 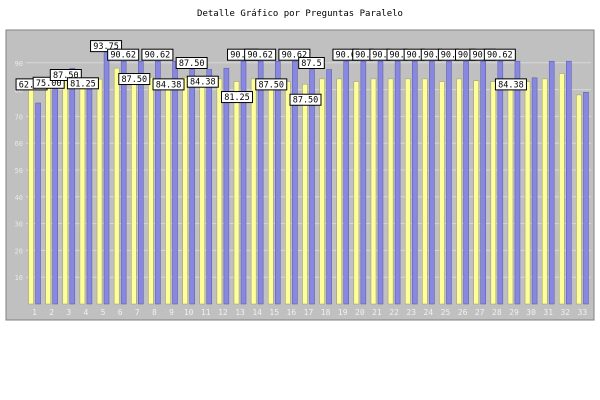 I want to click on chart-title: Detalle Gráfico por Preguntas Paralelo, so click(x=300, y=14).